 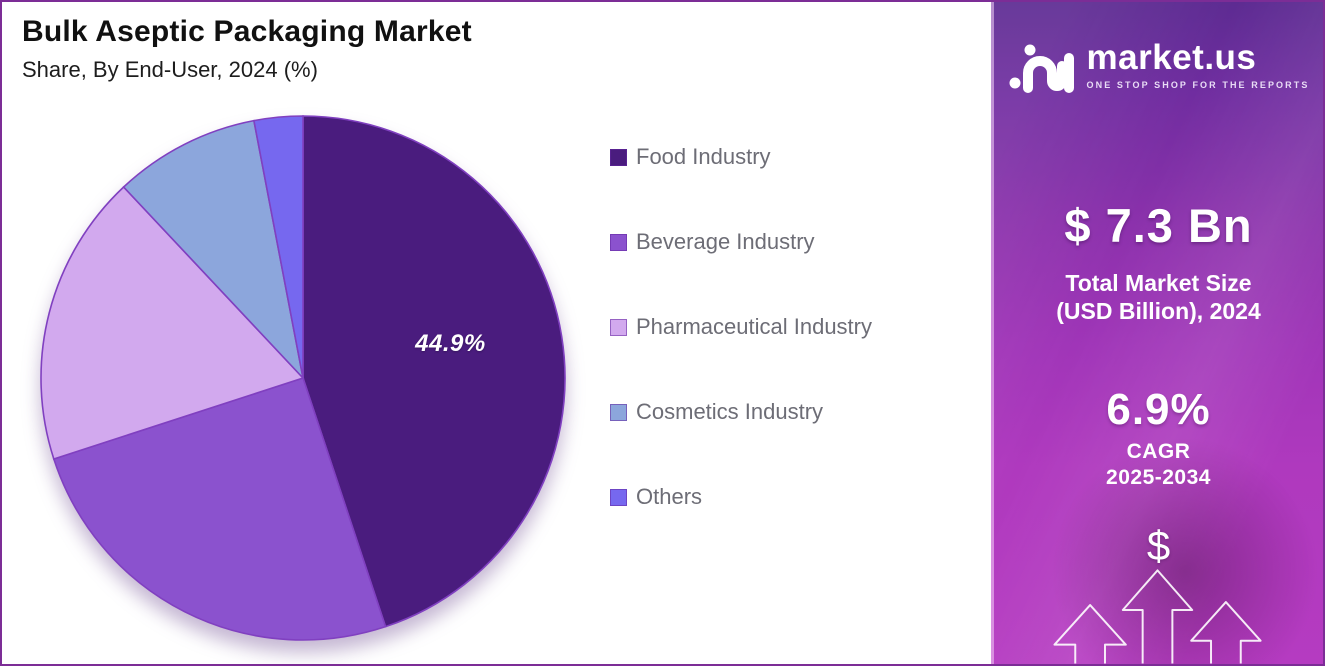 What do you see at coordinates (1158, 409) in the screenshot?
I see `cagr-value: 6.9%` at bounding box center [1158, 409].